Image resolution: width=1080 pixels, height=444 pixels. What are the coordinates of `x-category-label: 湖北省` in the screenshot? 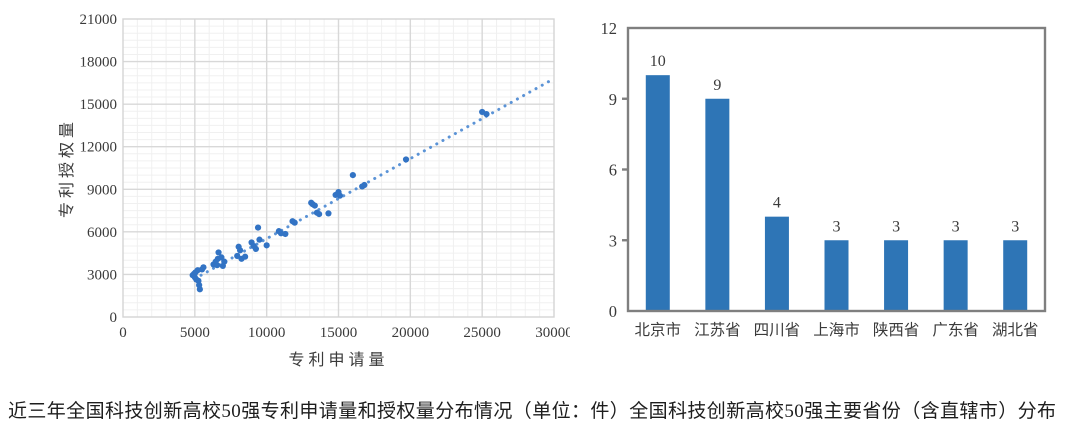 It's located at (1015, 330).